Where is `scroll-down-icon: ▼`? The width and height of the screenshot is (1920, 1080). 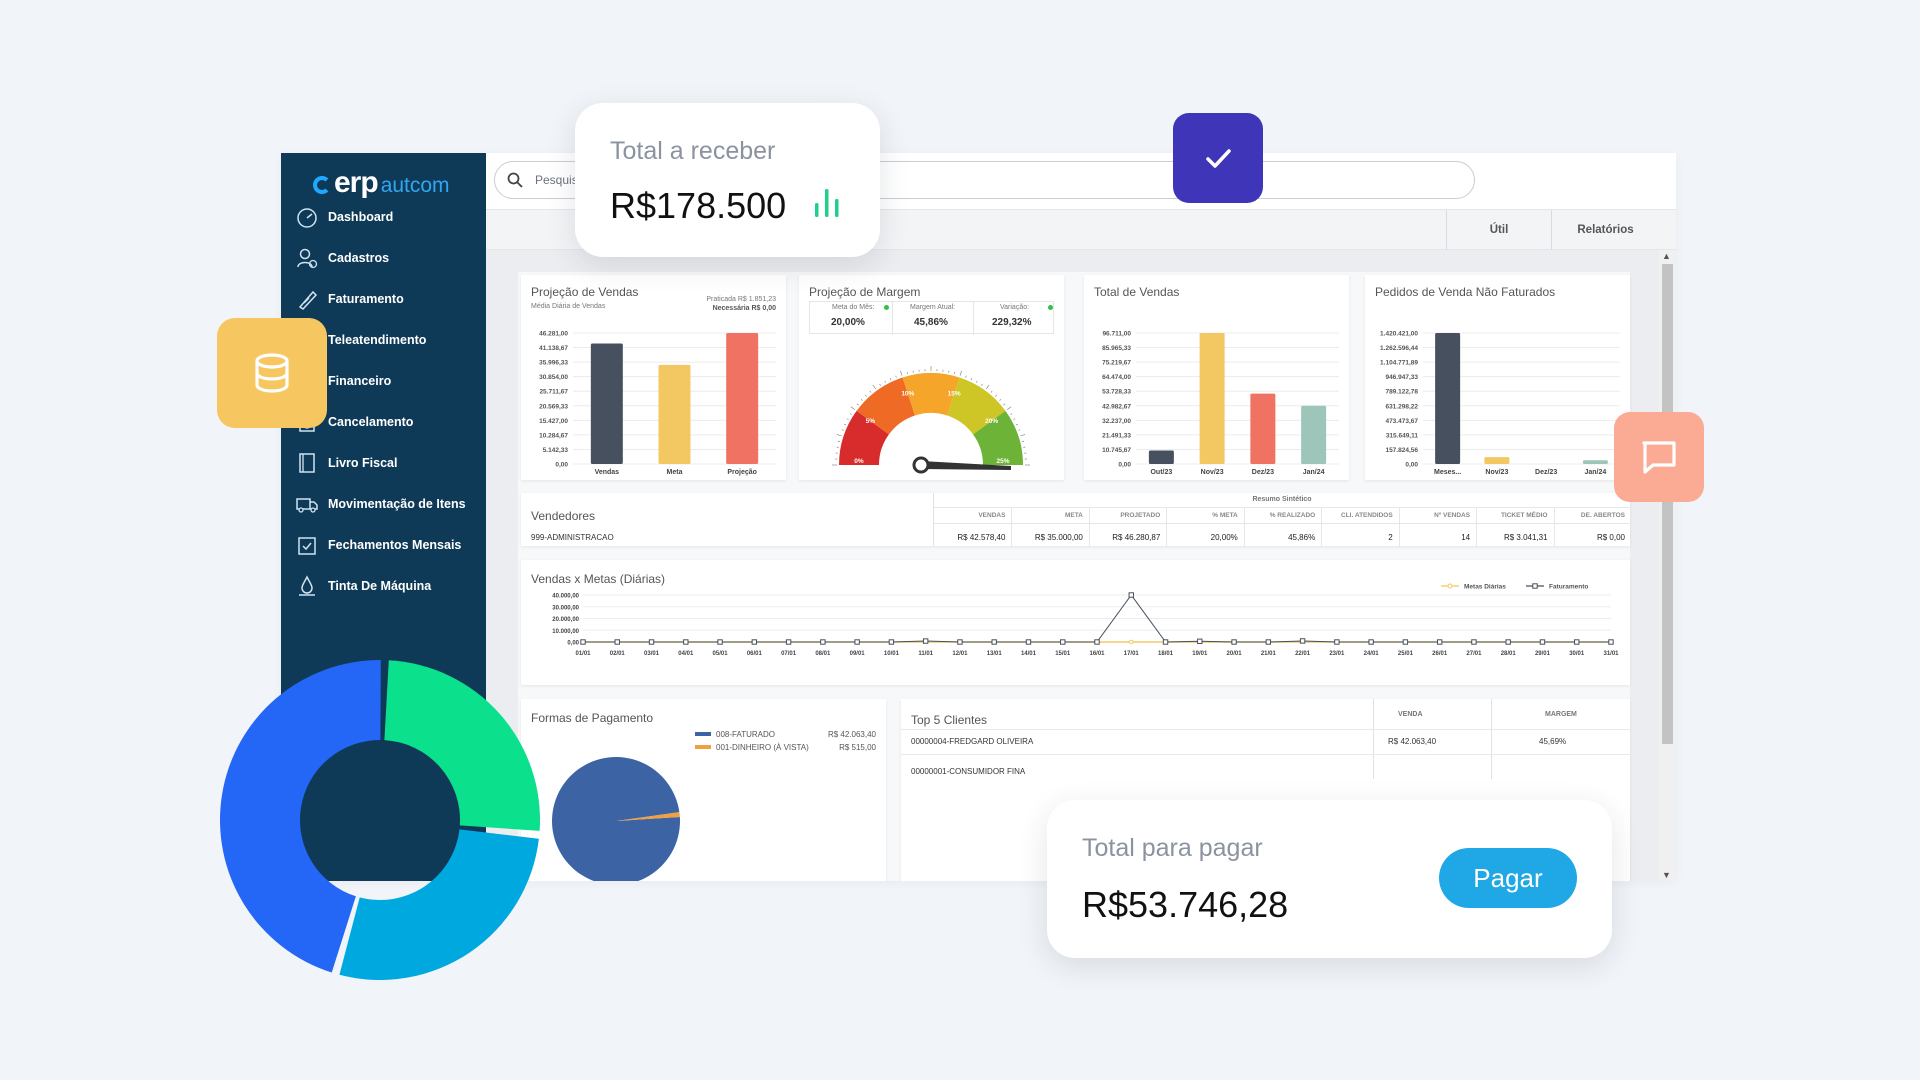
scroll-down-icon: ▼ is located at coordinates (1666, 875).